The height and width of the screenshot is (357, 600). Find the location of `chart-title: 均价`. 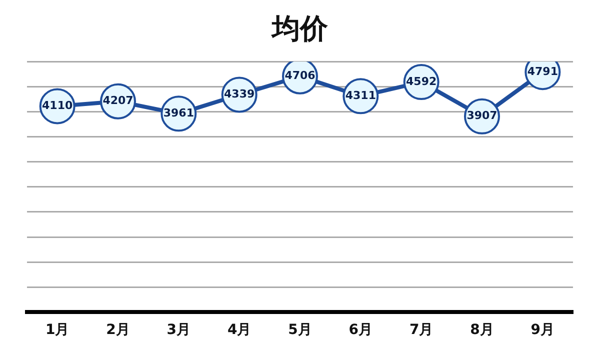

chart-title: 均价 is located at coordinates (299, 29).